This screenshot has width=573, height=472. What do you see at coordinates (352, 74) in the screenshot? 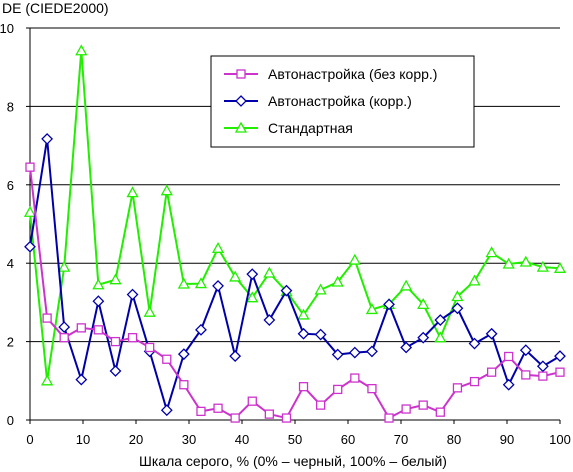
I see `legend-label: Автонастройка (без корр.)` at bounding box center [352, 74].